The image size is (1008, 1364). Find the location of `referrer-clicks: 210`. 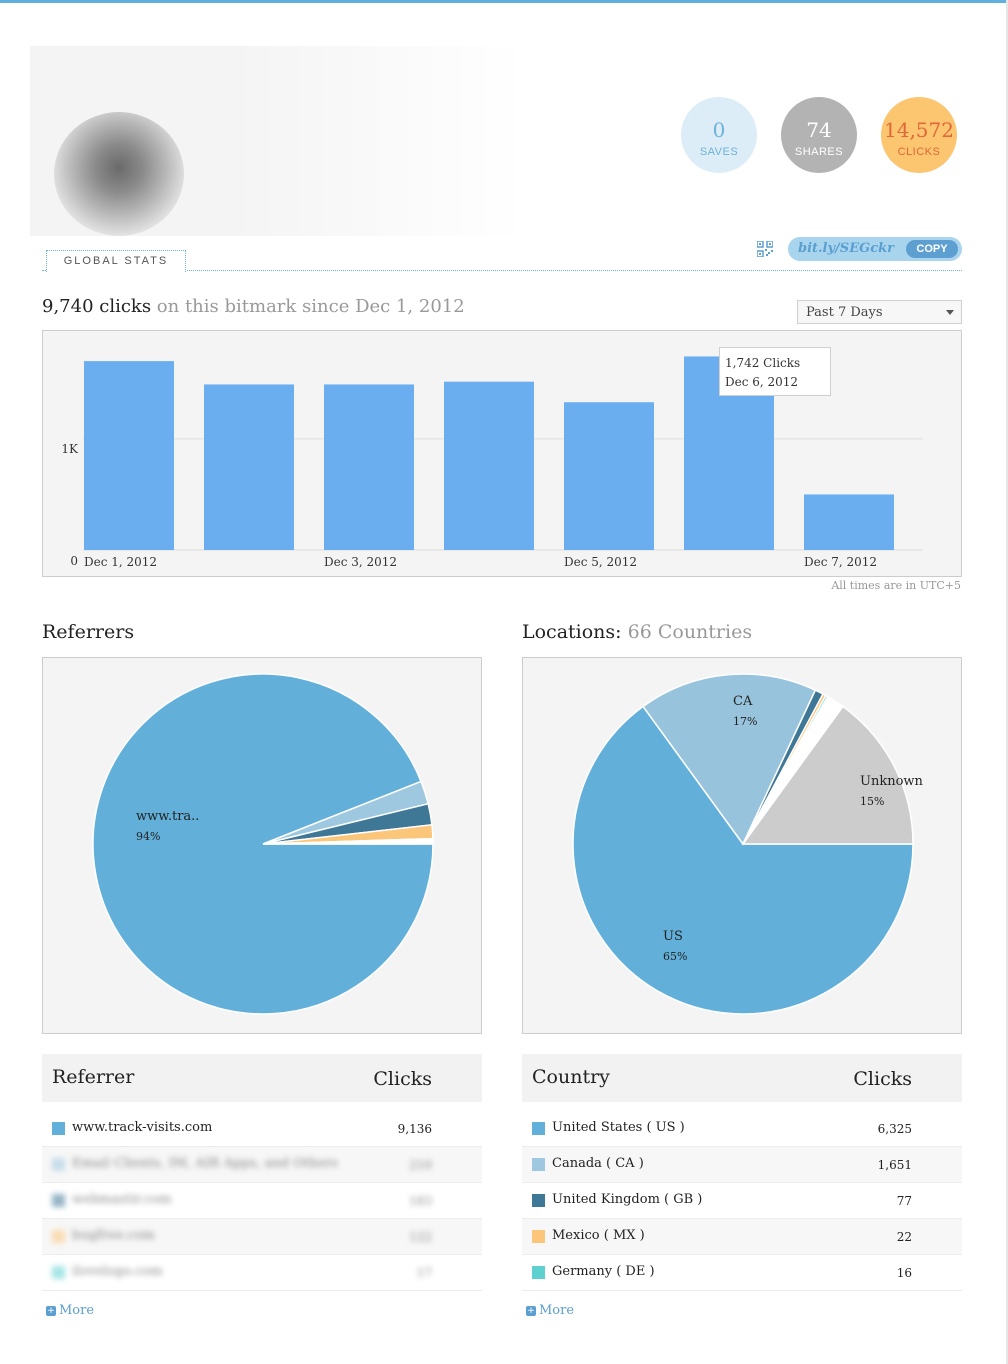

referrer-clicks: 210 is located at coordinates (420, 1165).